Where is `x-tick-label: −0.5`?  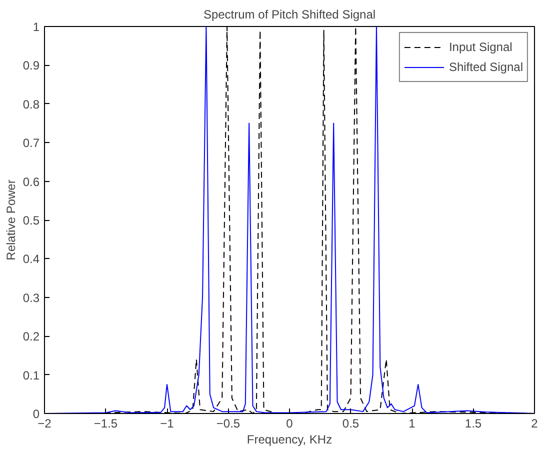 x-tick-label: −0.5 is located at coordinates (228, 423).